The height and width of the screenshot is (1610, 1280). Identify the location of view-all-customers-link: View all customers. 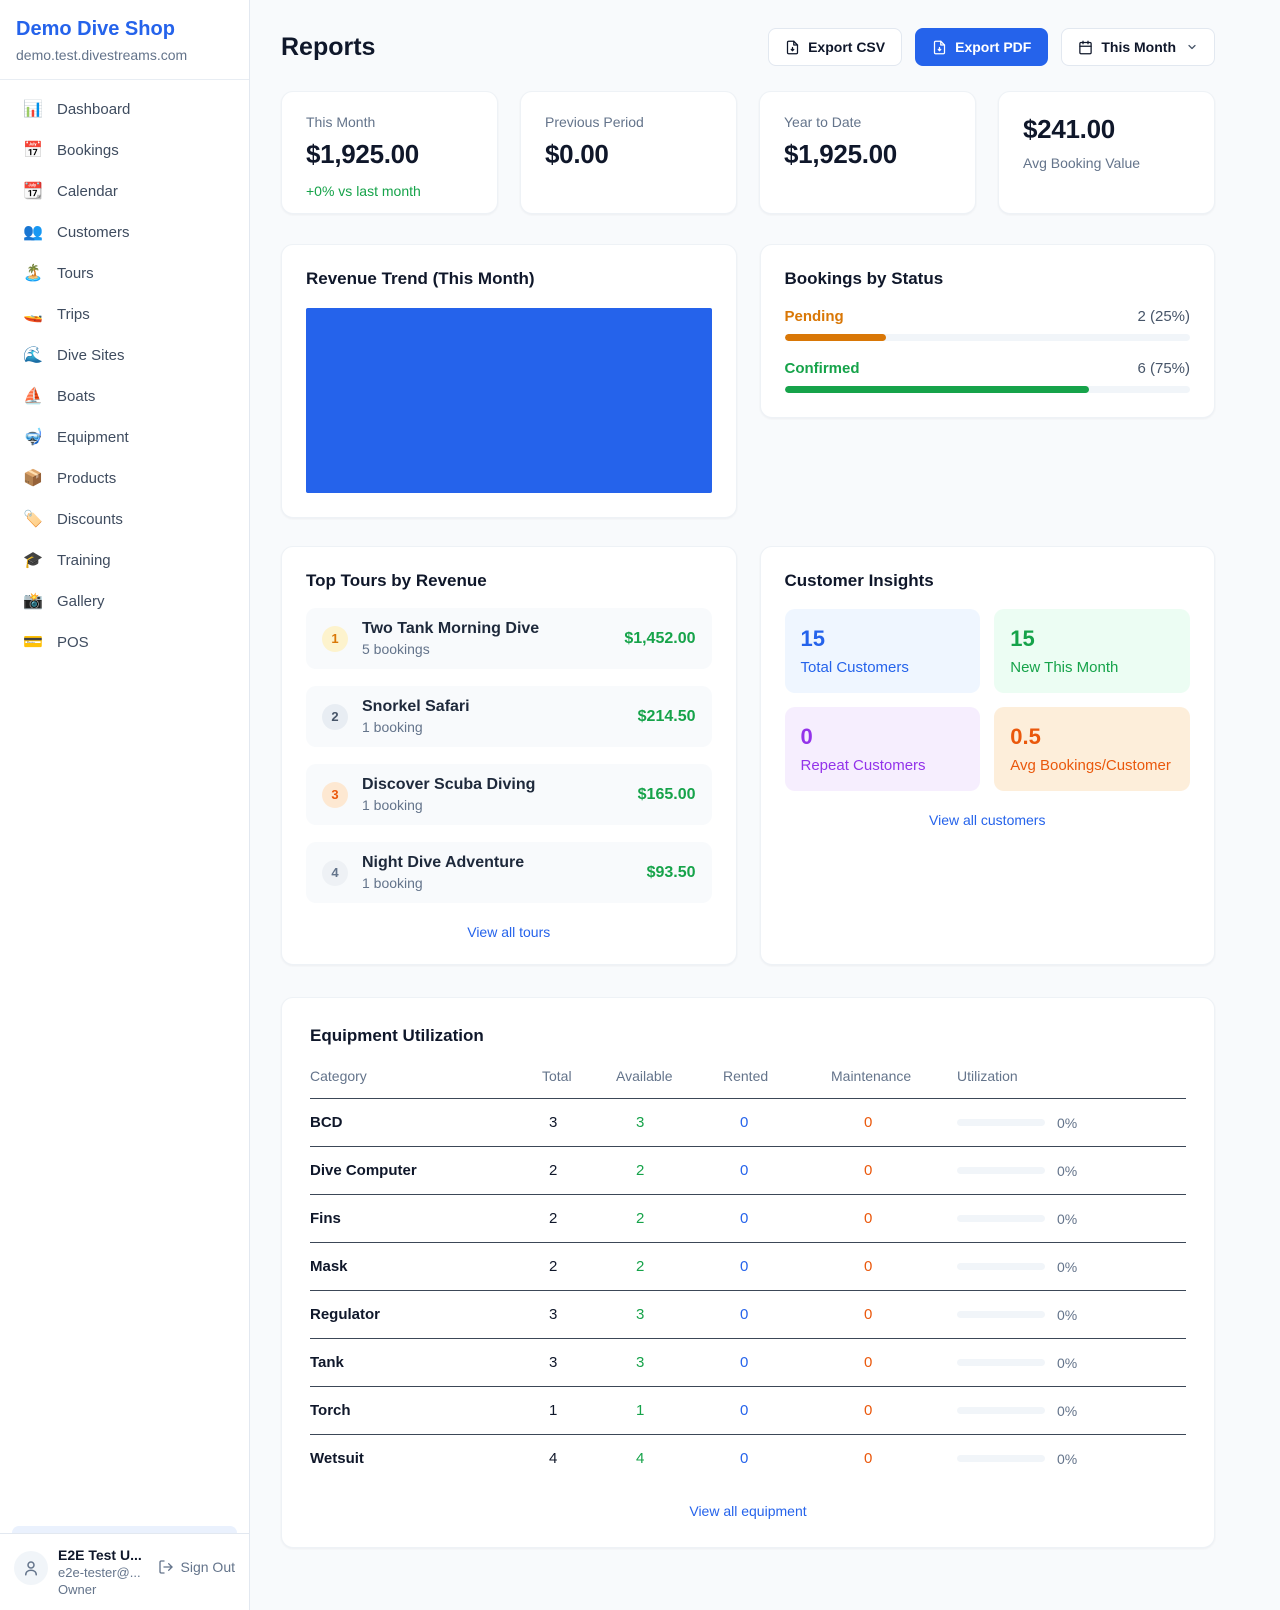
(987, 820).